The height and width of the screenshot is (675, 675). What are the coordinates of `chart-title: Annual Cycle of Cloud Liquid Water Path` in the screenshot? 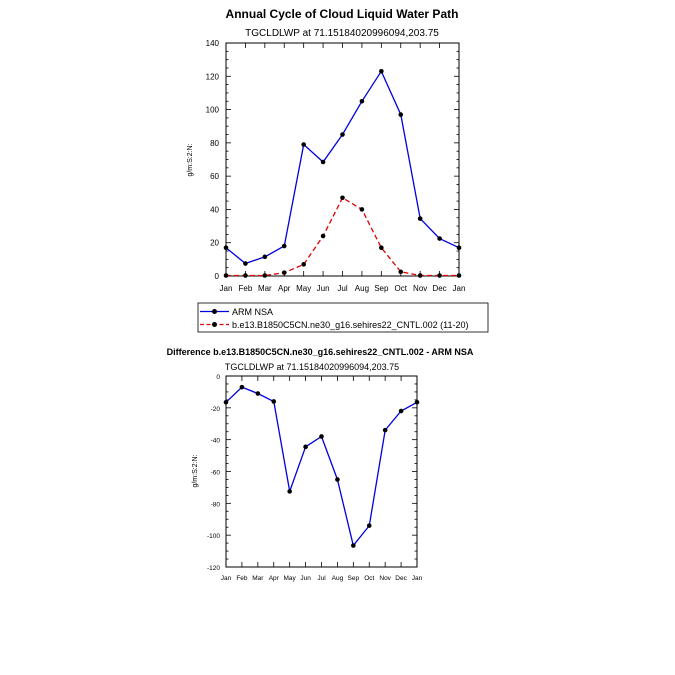 It's located at (342, 14).